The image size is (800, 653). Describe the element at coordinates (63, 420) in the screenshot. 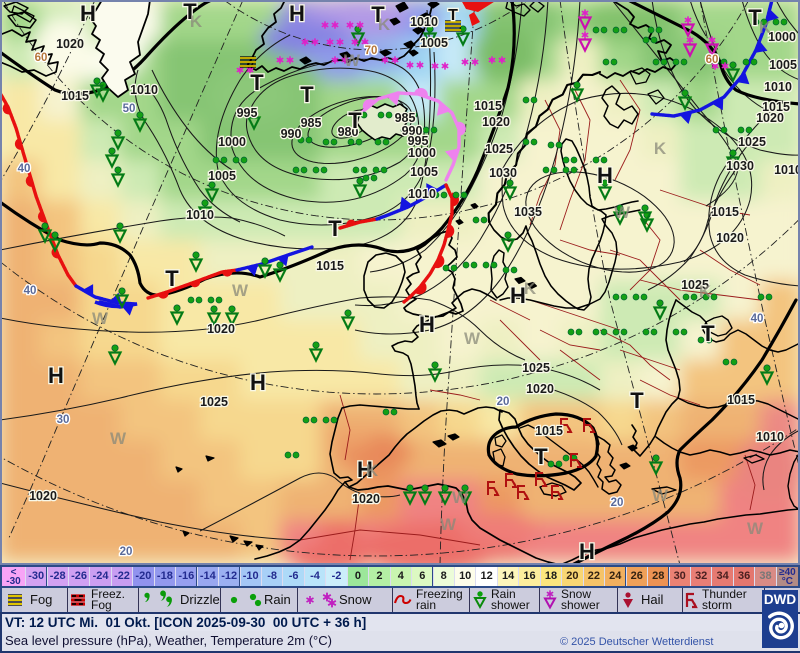

I see `svg-text: 30` at that location.